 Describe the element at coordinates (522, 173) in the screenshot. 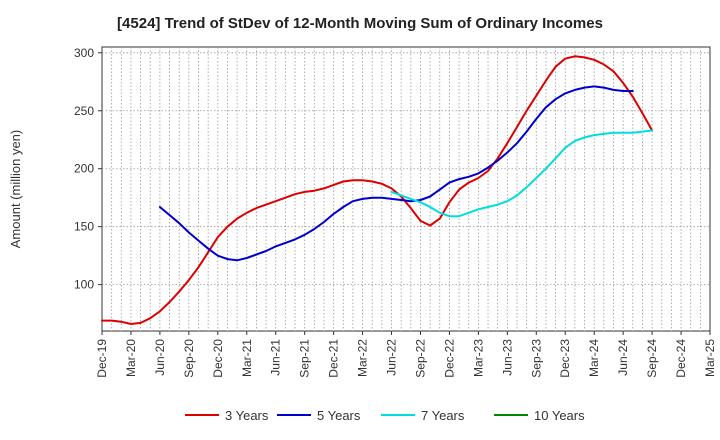

I see `series-line-7-years` at that location.